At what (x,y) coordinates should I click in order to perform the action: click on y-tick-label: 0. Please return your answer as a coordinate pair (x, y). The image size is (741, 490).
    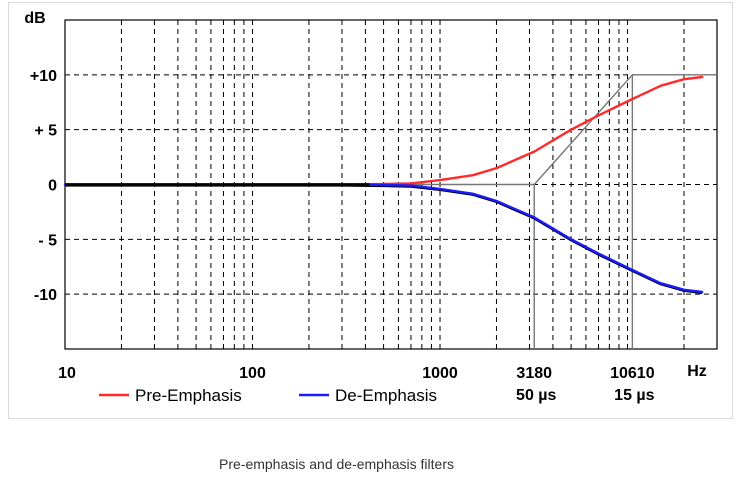
    Looking at the image, I should click on (52, 186).